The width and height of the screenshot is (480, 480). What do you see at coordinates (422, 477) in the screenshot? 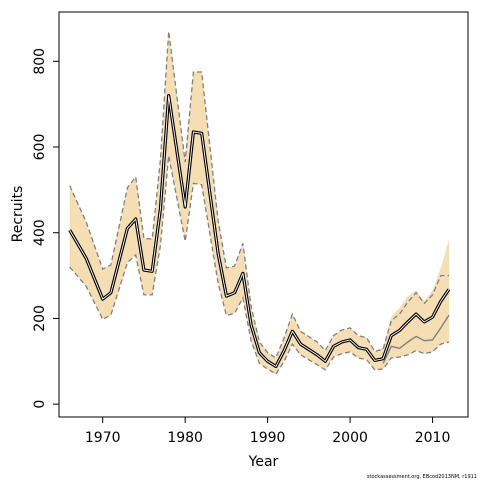
I see `footnote: stockassessment.org, EBcod2013NM, r1911` at bounding box center [422, 477].